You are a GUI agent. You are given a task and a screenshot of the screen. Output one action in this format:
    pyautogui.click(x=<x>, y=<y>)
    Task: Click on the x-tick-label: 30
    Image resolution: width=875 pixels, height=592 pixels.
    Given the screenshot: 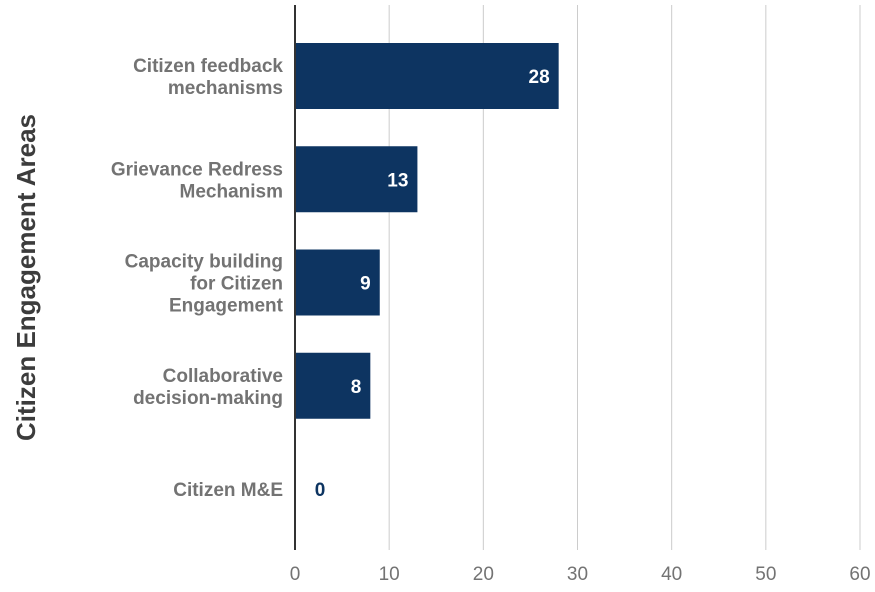 What is the action you would take?
    pyautogui.click(x=577, y=574)
    